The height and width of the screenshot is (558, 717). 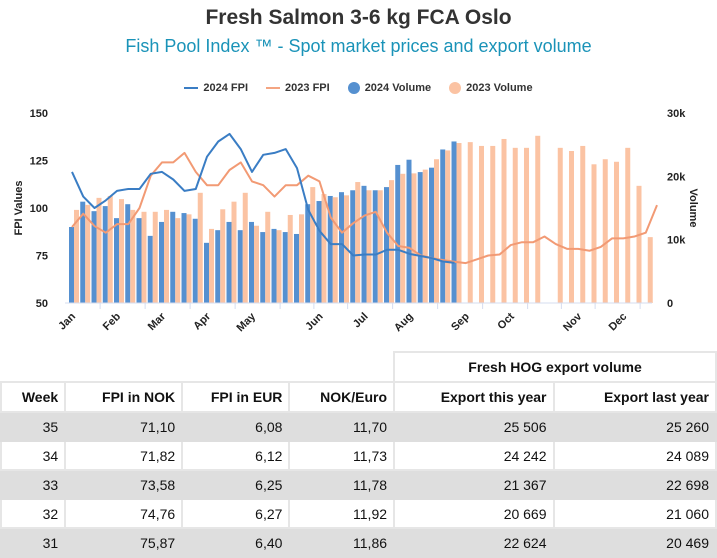 What do you see at coordinates (39, 114) in the screenshot?
I see `y-tick-label: 150` at bounding box center [39, 114].